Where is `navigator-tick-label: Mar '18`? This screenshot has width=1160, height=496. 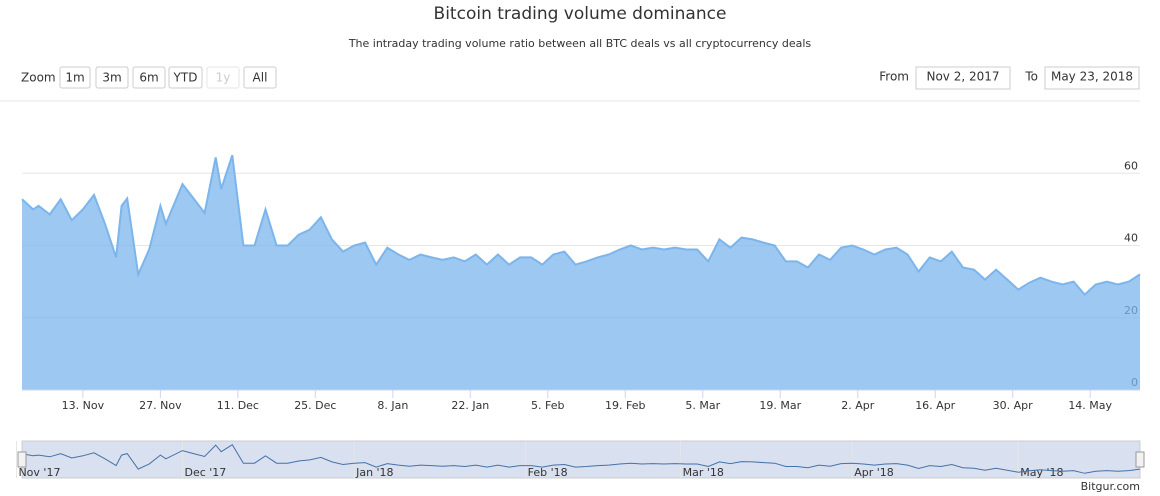 navigator-tick-label: Mar '18 is located at coordinates (703, 472).